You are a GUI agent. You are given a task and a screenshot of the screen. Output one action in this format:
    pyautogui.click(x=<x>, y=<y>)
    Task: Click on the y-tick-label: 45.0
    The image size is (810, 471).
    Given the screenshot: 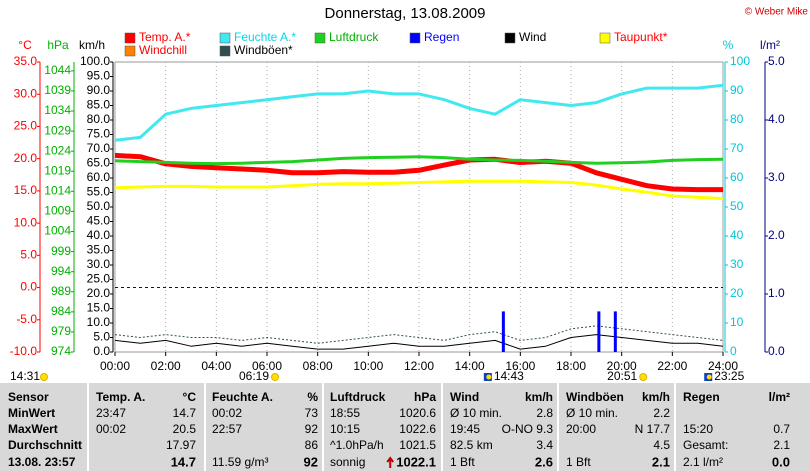 What is the action you would take?
    pyautogui.click(x=99, y=221)
    